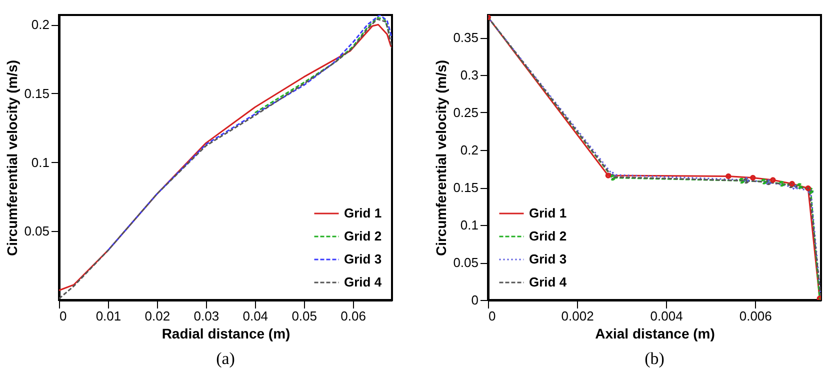 The width and height of the screenshot is (832, 392). What do you see at coordinates (469, 75) in the screenshot?
I see `y-tick-label: 0.3` at bounding box center [469, 75].